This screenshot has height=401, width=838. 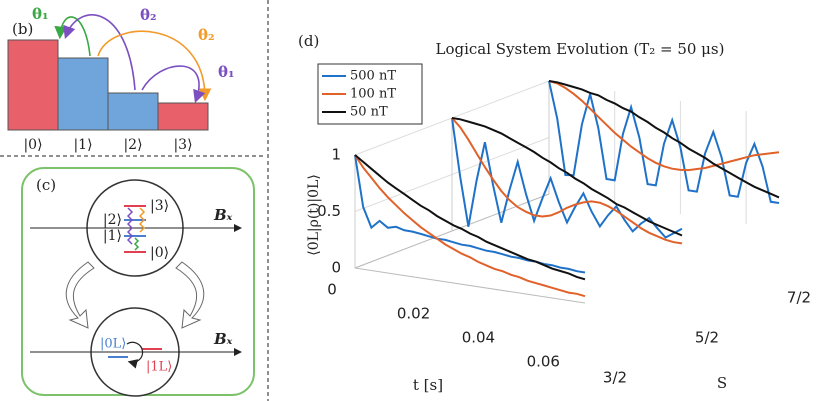 I want to click on x-tick-label: 0.02, so click(x=413, y=314).